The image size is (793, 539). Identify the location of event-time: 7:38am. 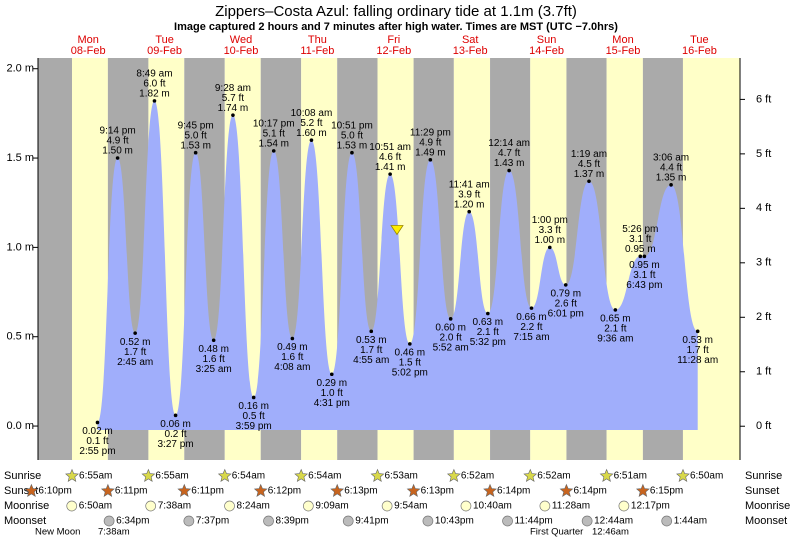
(174, 506).